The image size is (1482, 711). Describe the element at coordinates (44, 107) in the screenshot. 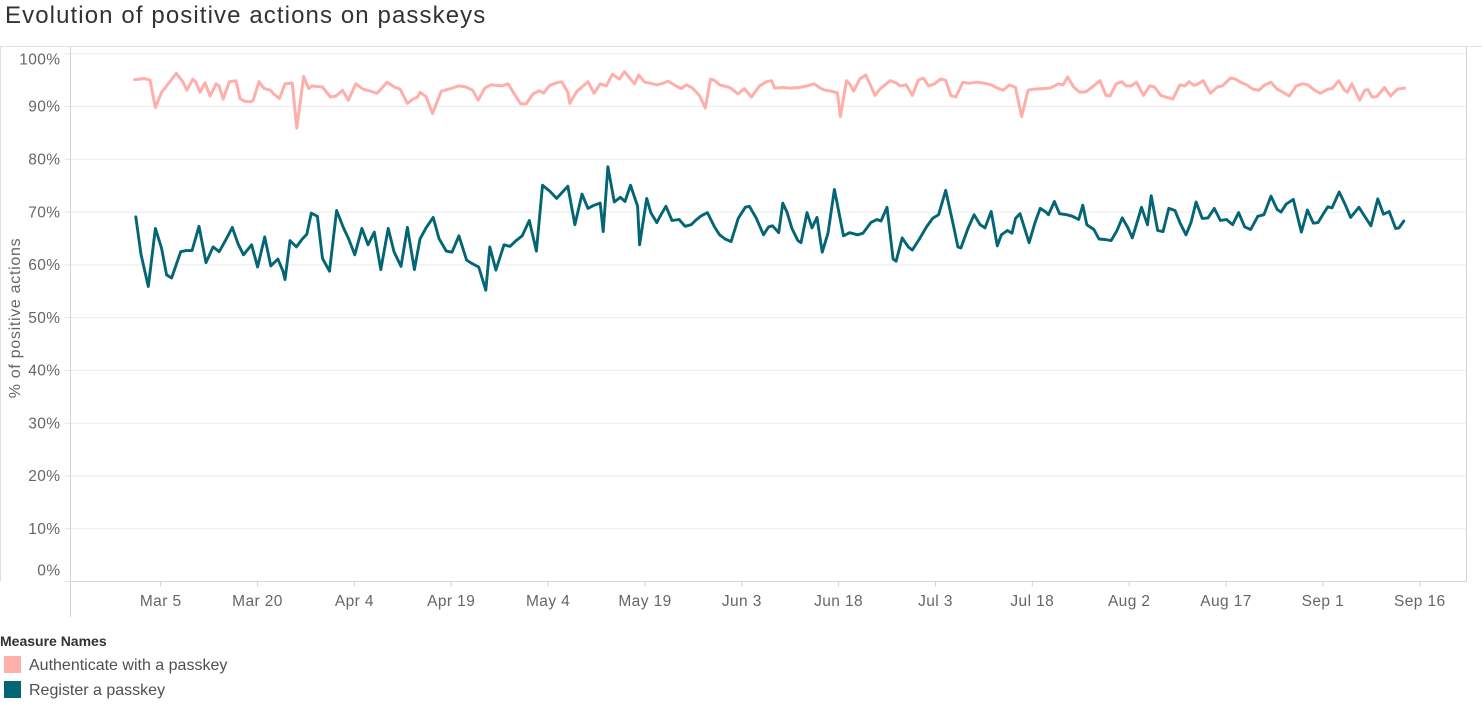

I see `svg-text: 90%` at that location.